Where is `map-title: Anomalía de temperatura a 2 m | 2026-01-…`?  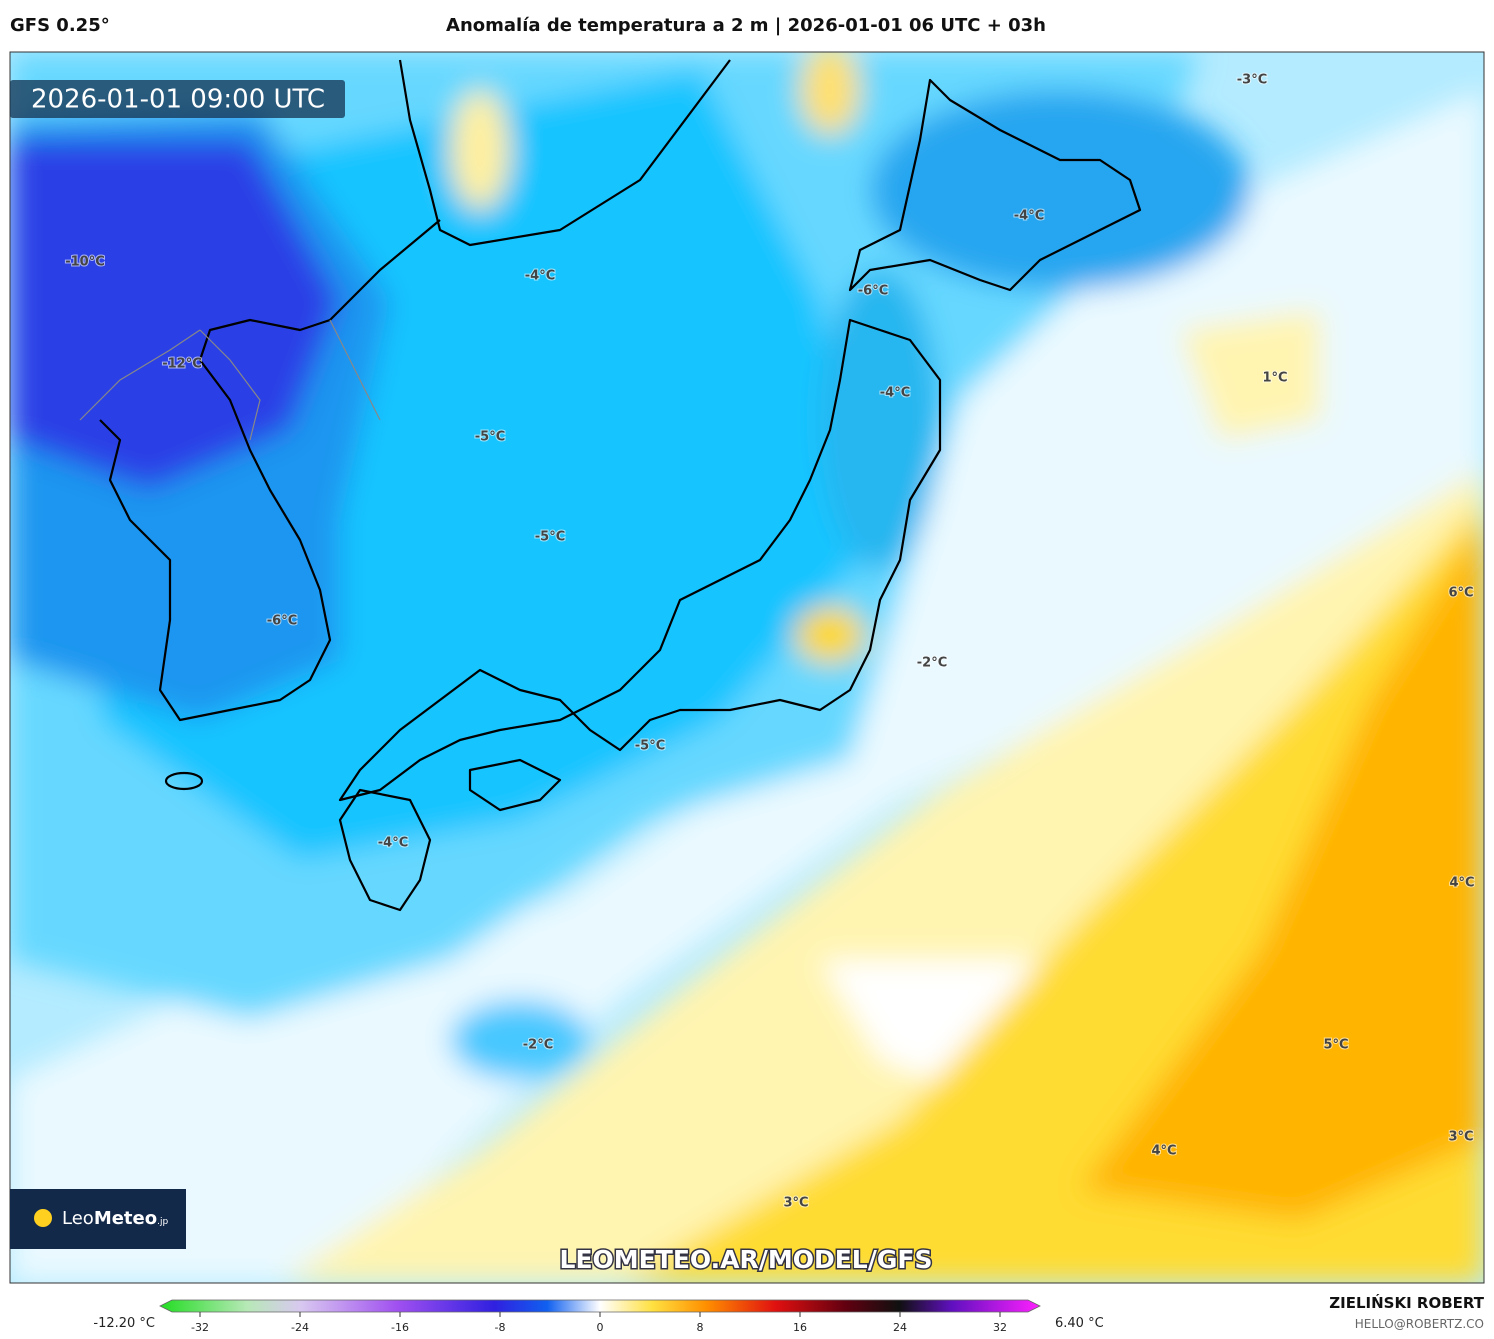 map-title: Anomalía de temperatura a 2 m | 2026-01-… is located at coordinates (746, 25).